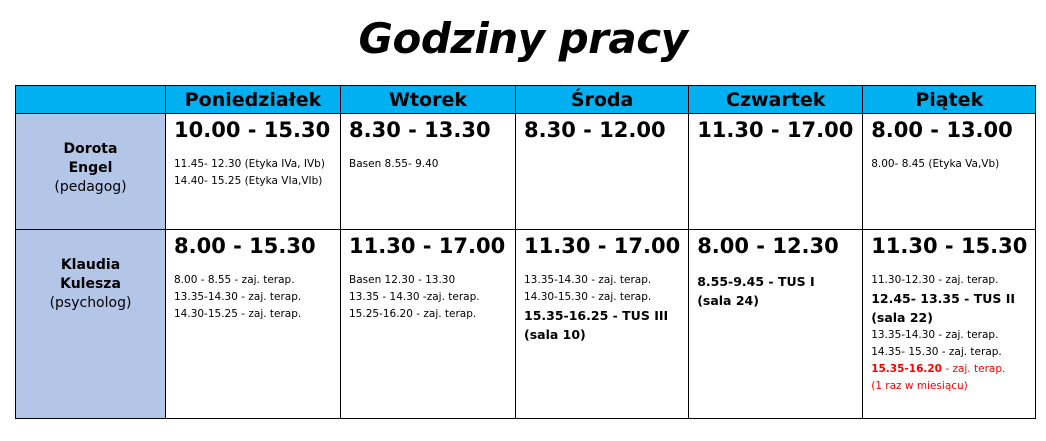 The height and width of the screenshot is (441, 1046). Describe the element at coordinates (428, 99) in the screenshot. I see `day-header: Wtorek` at that location.